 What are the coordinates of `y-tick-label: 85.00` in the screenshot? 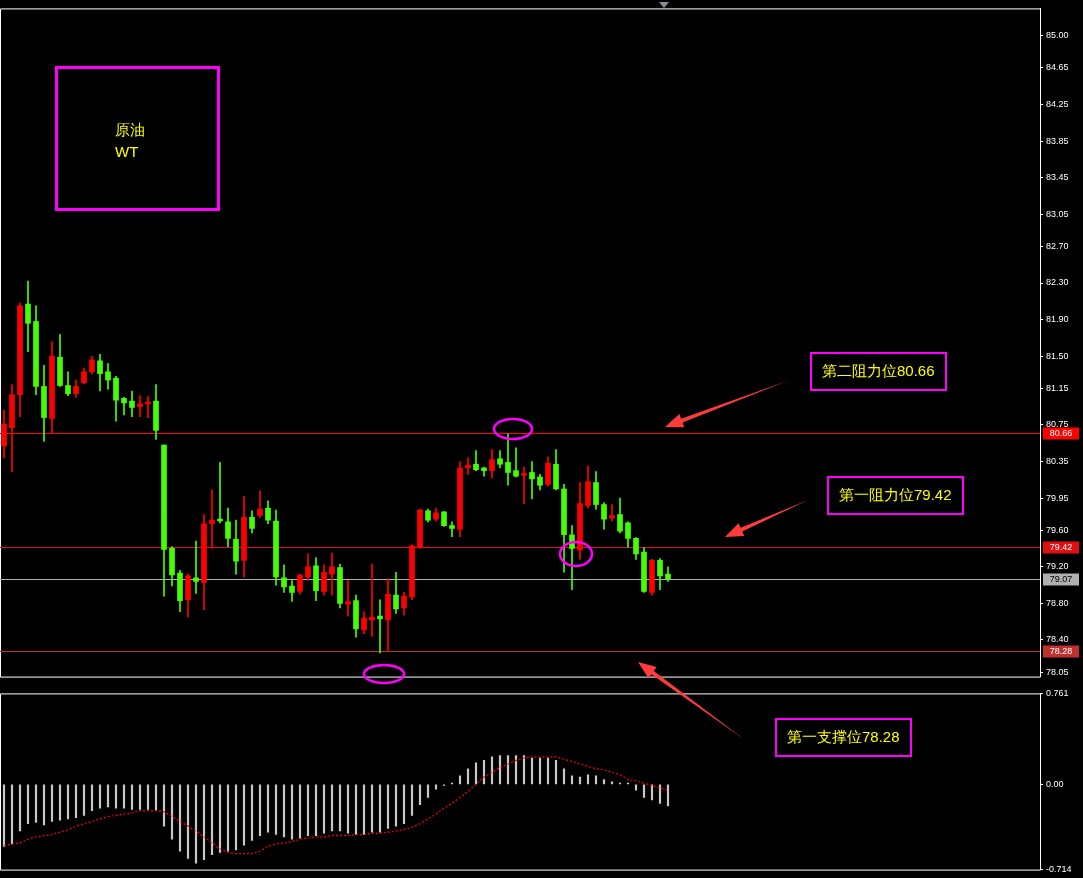 It's located at (1057, 35).